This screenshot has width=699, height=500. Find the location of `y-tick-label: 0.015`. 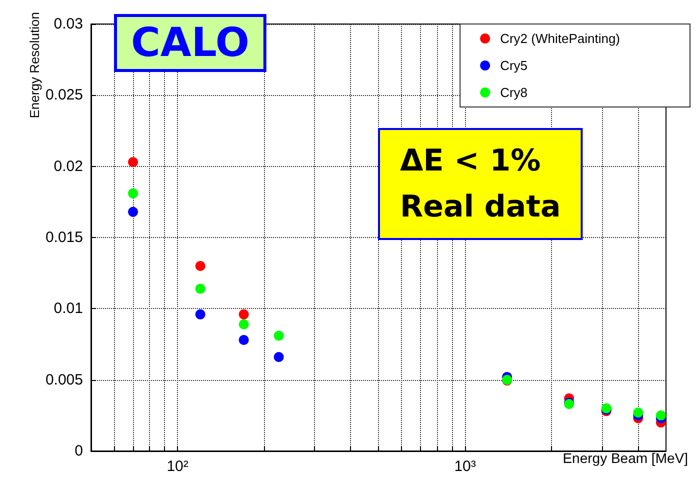

y-tick-label: 0.015 is located at coordinates (64, 237).